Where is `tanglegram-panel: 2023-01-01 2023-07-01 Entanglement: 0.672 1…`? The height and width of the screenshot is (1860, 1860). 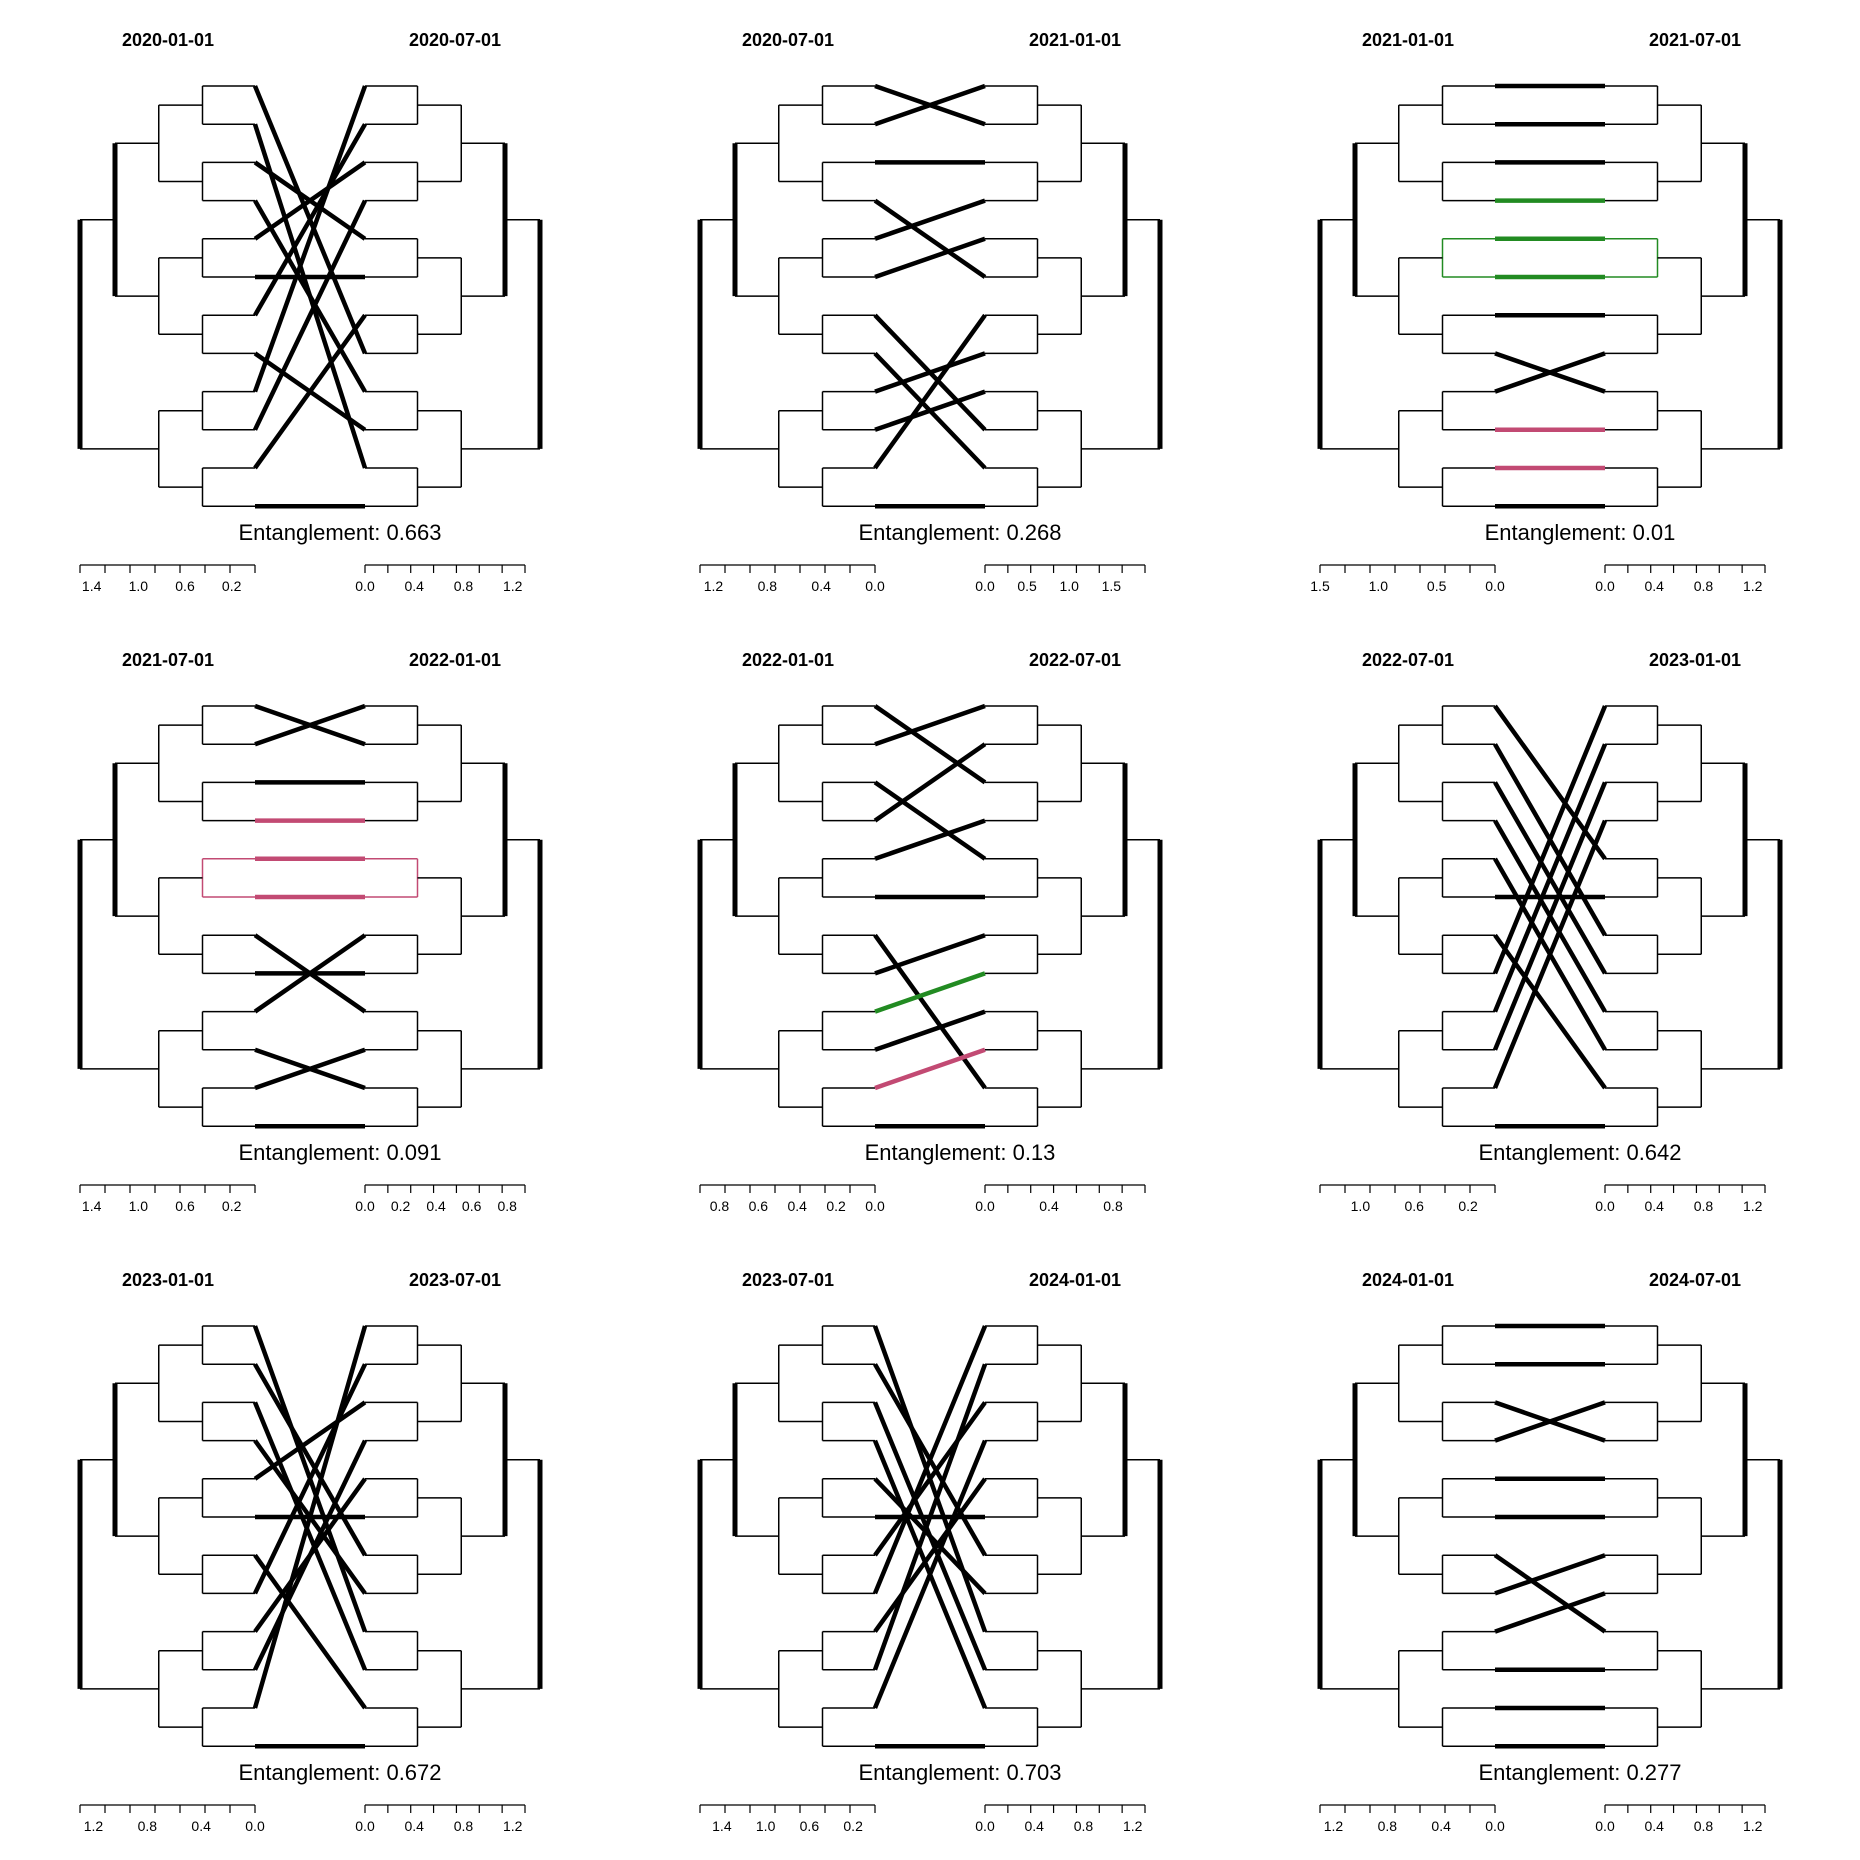
tanglegram-panel: 2023-01-01 2023-07-01 Entanglement: 0.672 1… is located at coordinates (310, 1552).